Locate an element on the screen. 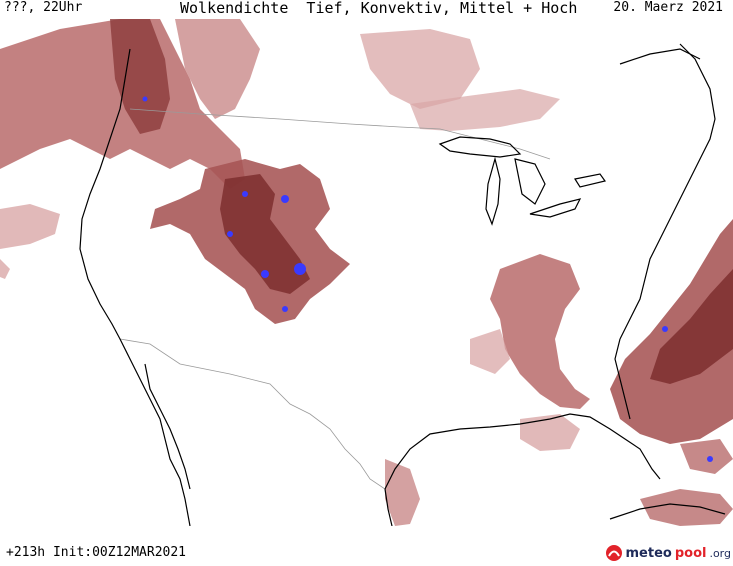 Image resolution: width=733 pixels, height=566 pixels. meteopool-logo-icon is located at coordinates (613, 553).